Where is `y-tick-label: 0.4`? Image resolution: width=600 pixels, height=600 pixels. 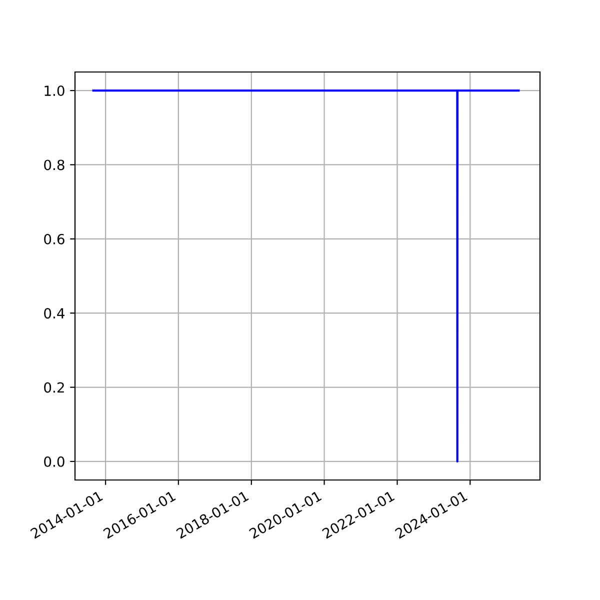 y-tick-label: 0.4 is located at coordinates (54, 313).